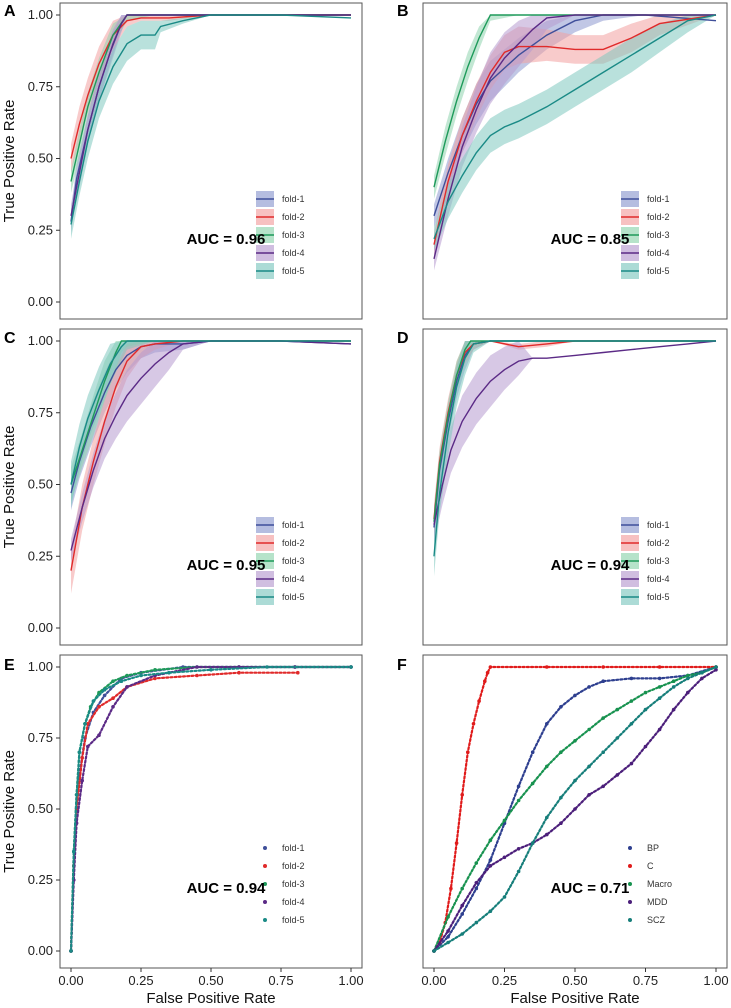 The height and width of the screenshot is (1008, 731). What do you see at coordinates (403, 11) in the screenshot?
I see `panel-letter: B` at bounding box center [403, 11].